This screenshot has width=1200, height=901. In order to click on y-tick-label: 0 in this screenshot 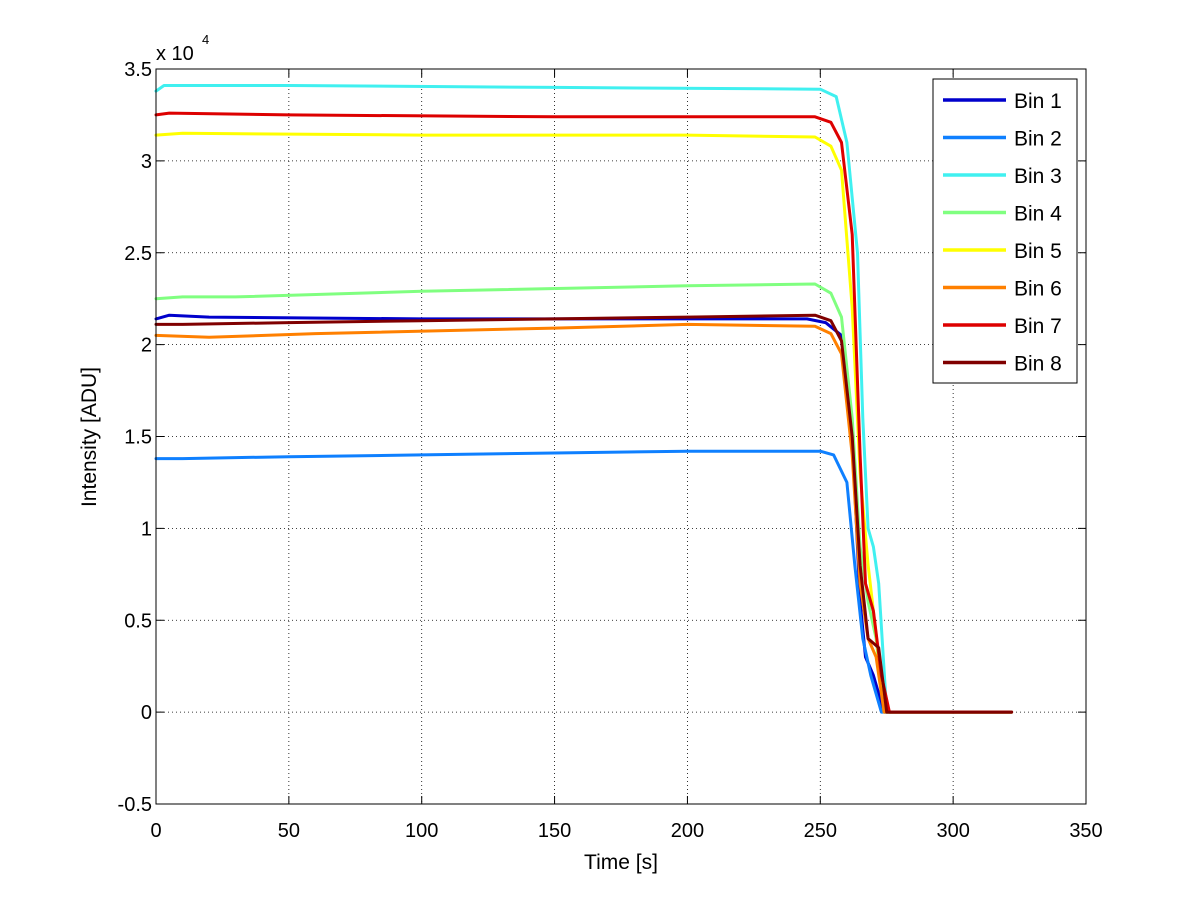, I will do `click(146, 713)`.